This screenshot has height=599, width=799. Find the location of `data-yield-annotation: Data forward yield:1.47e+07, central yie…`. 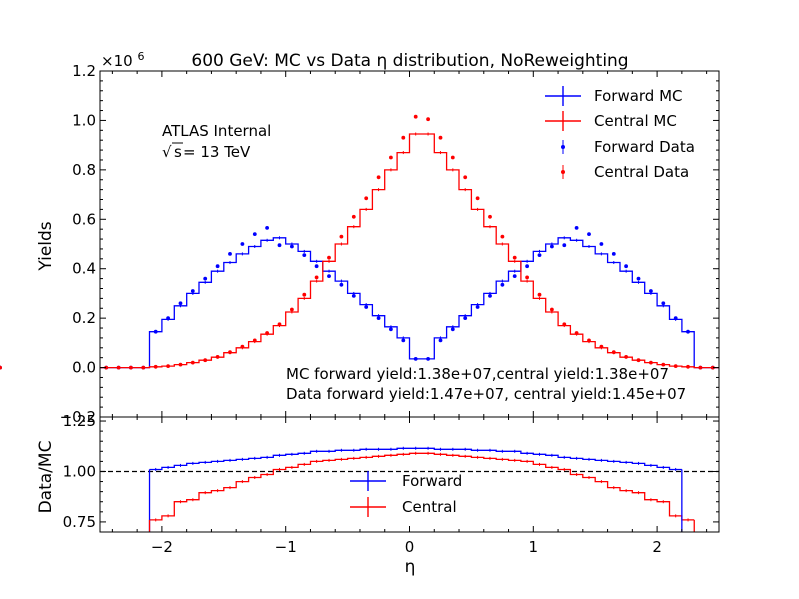

data-yield-annotation: Data forward yield:1.47e+07, central yie… is located at coordinates (486, 394).